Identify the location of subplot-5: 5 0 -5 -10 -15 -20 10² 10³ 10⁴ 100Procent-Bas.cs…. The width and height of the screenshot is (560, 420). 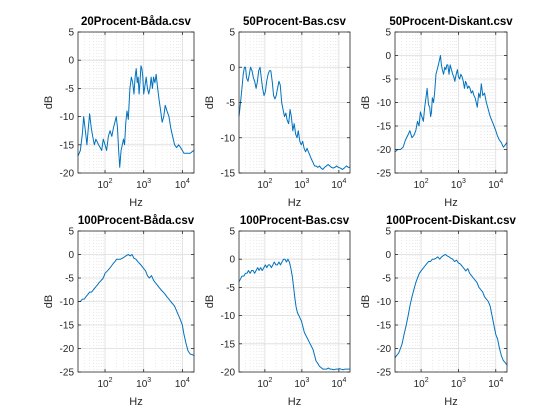
(277, 311).